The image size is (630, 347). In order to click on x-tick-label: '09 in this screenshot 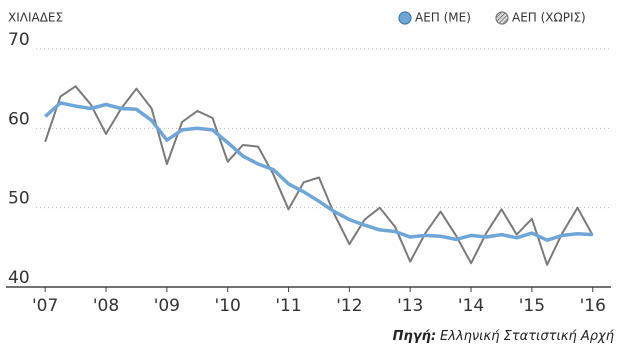, I will do `click(167, 306)`.